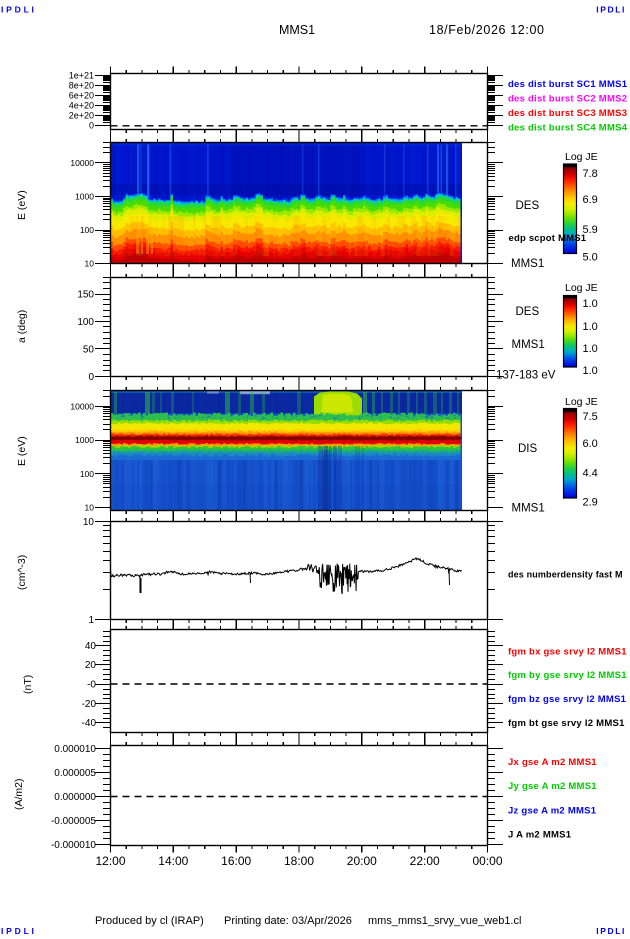  Describe the element at coordinates (444, 921) in the screenshot. I see `svg-text: mms_mms1_srvy_vue_web1.cl` at that location.